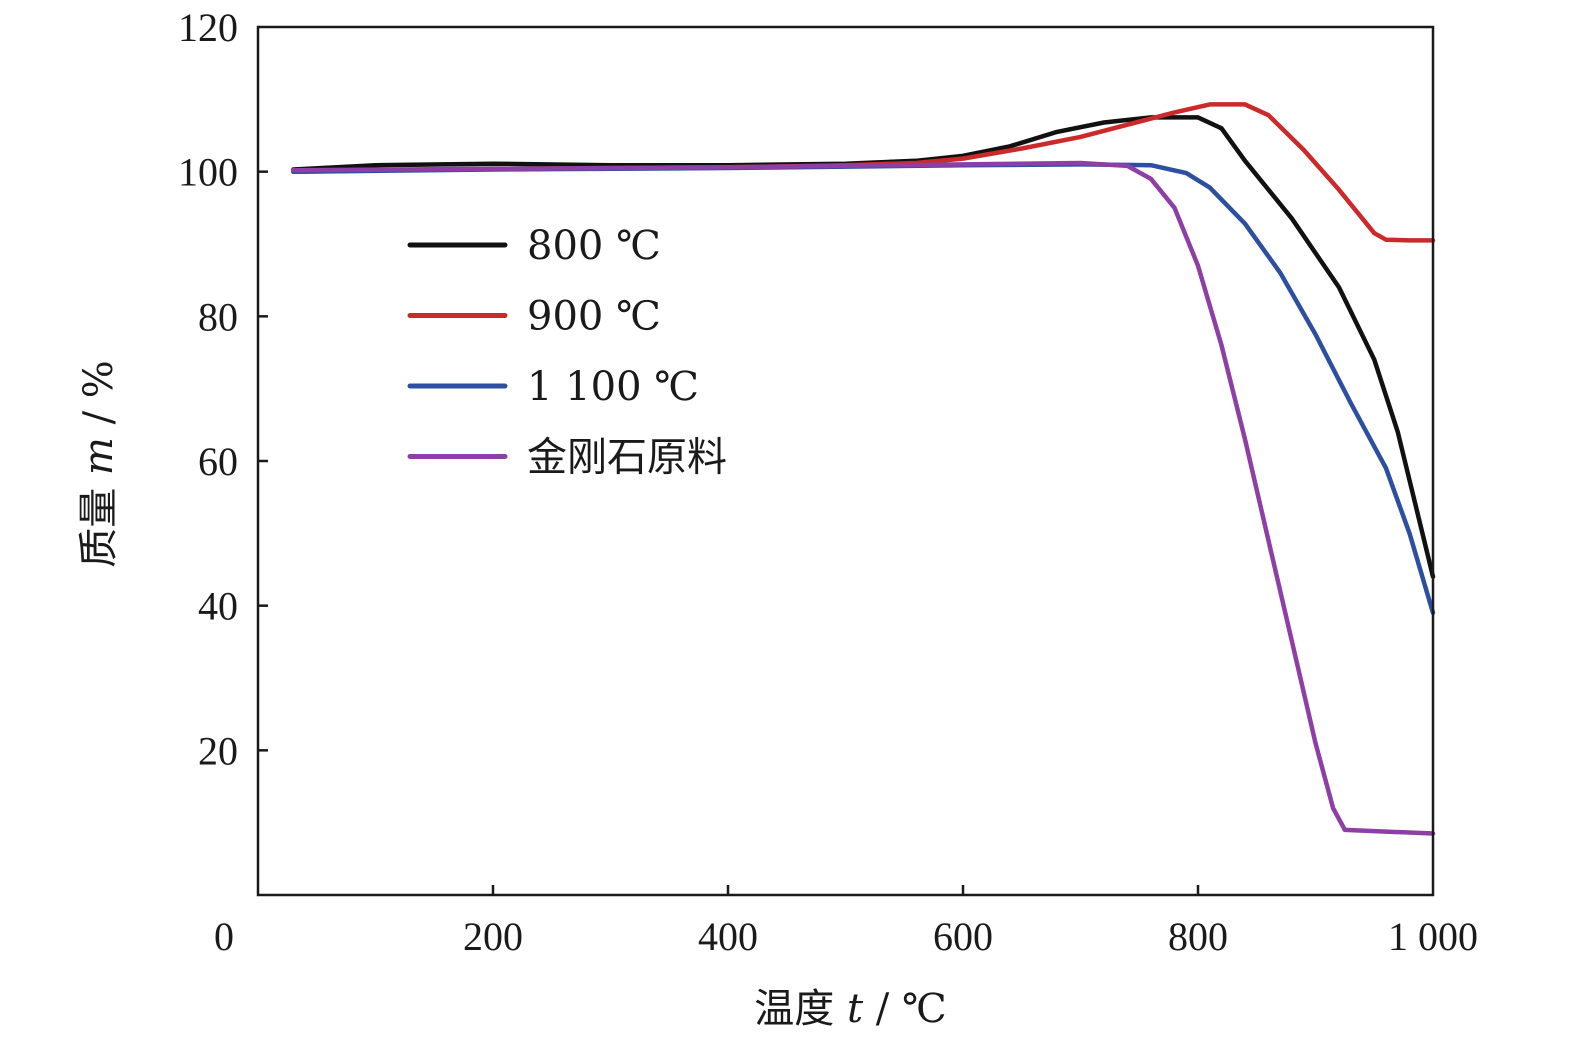  What do you see at coordinates (224, 936) in the screenshot?
I see `x-tick-label: 0` at bounding box center [224, 936].